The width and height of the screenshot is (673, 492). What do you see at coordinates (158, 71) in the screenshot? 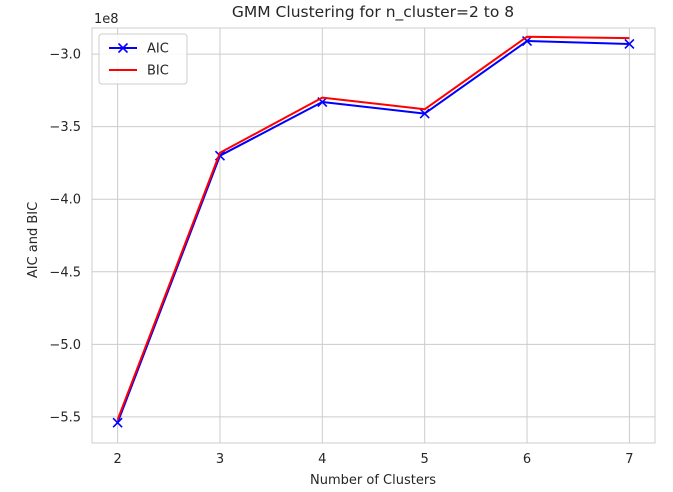
I see `legend-label-bic: BIC` at bounding box center [158, 71].